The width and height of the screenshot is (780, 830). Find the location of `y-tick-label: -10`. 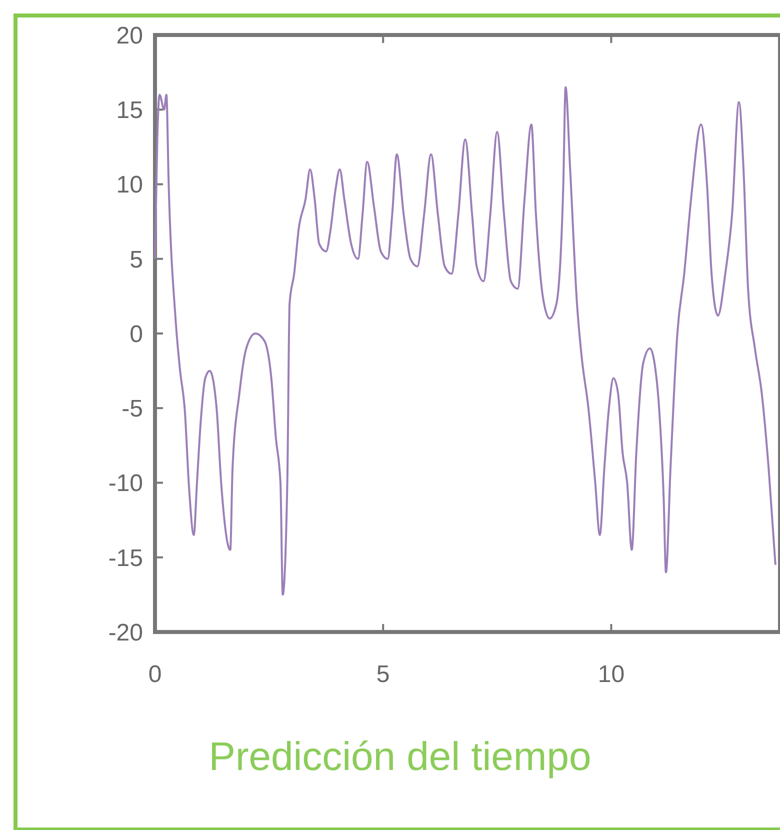

y-tick-label: -10 is located at coordinates (125, 484).